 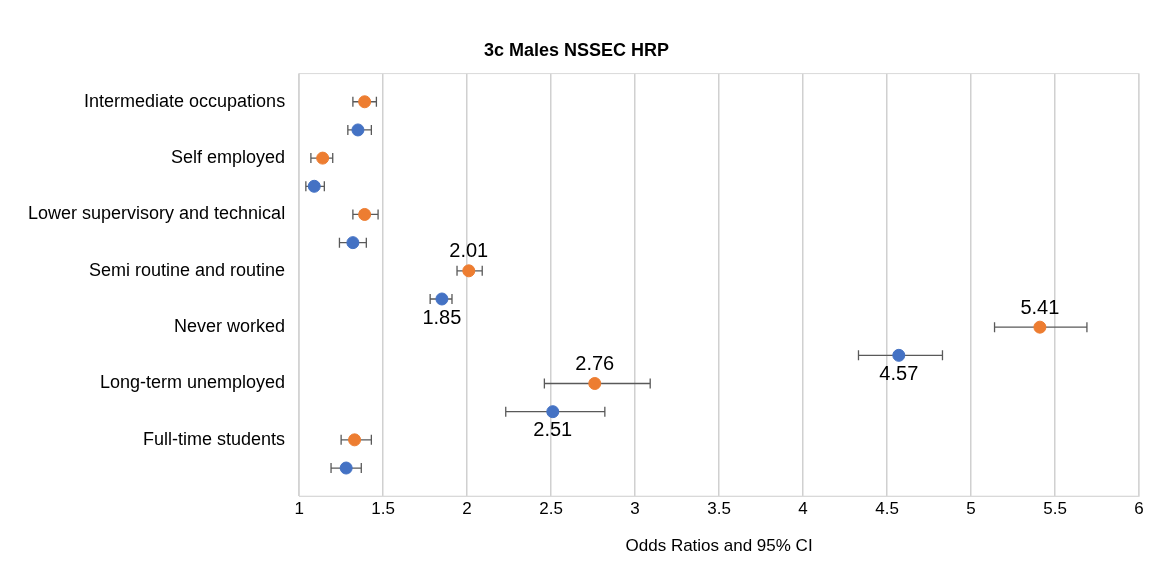 I want to click on data-label: 5.41, so click(x=1040, y=306).